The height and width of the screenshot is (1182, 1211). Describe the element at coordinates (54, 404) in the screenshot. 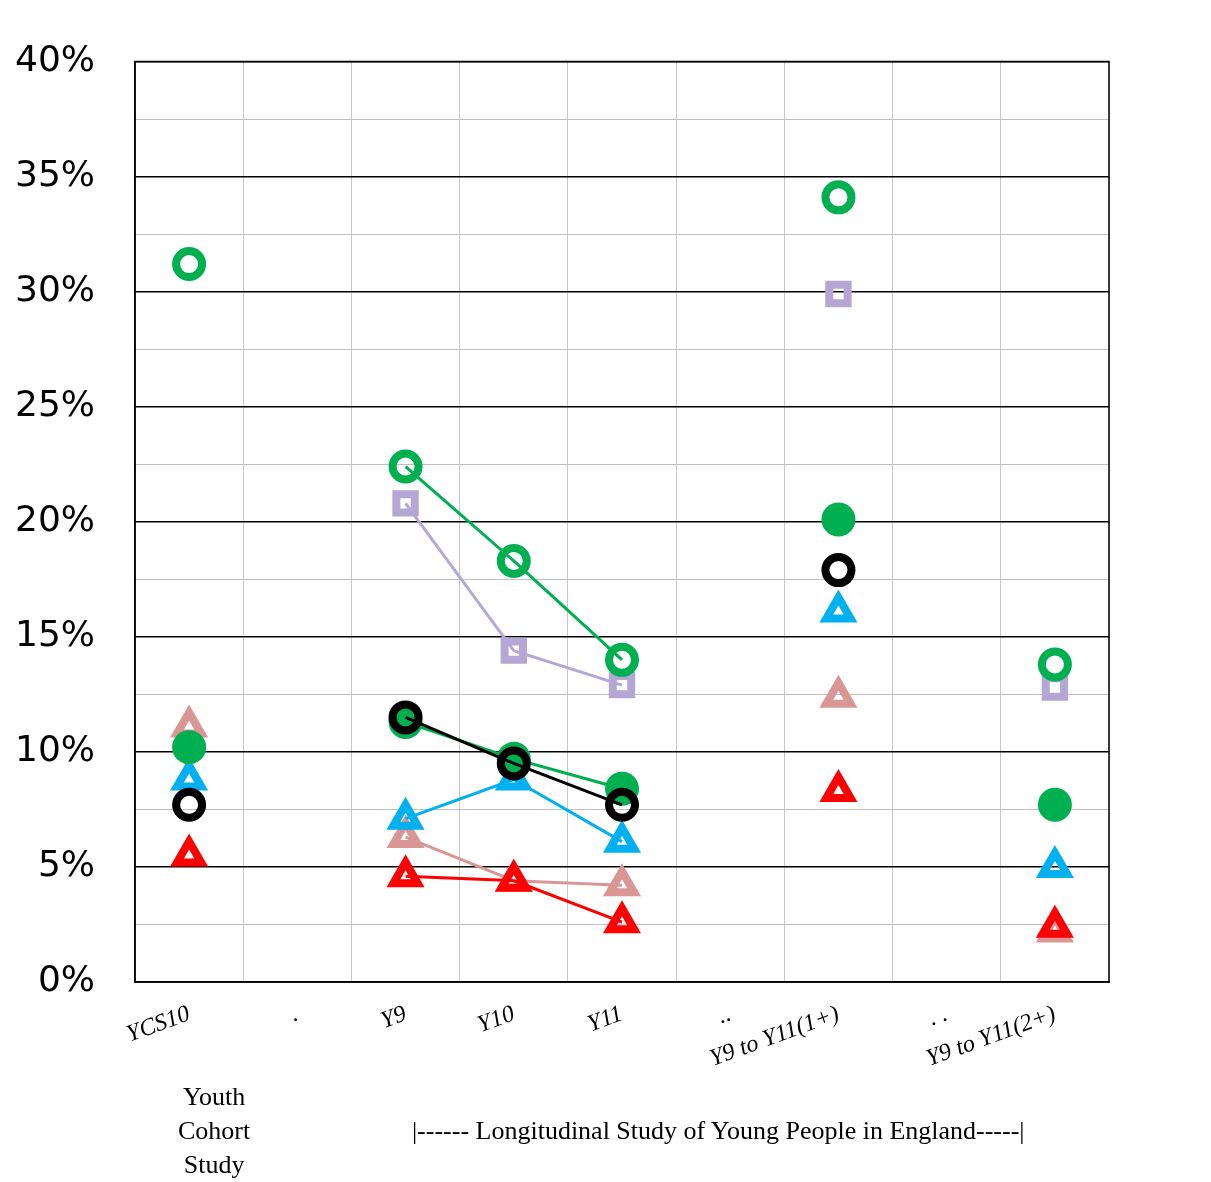

I see `y-tick-label: 25%` at that location.